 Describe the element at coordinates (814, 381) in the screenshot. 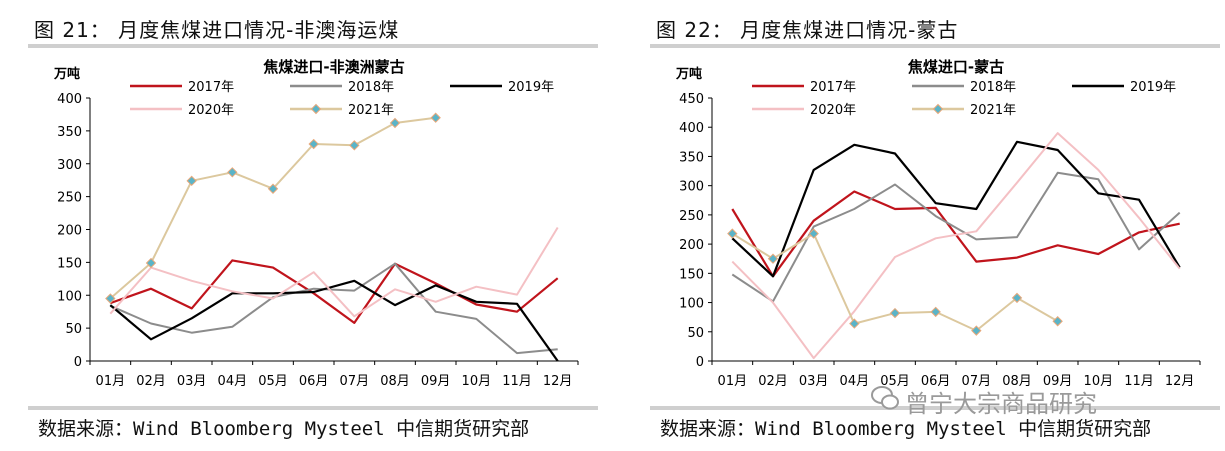

I see `x-tick-label: 03月` at that location.